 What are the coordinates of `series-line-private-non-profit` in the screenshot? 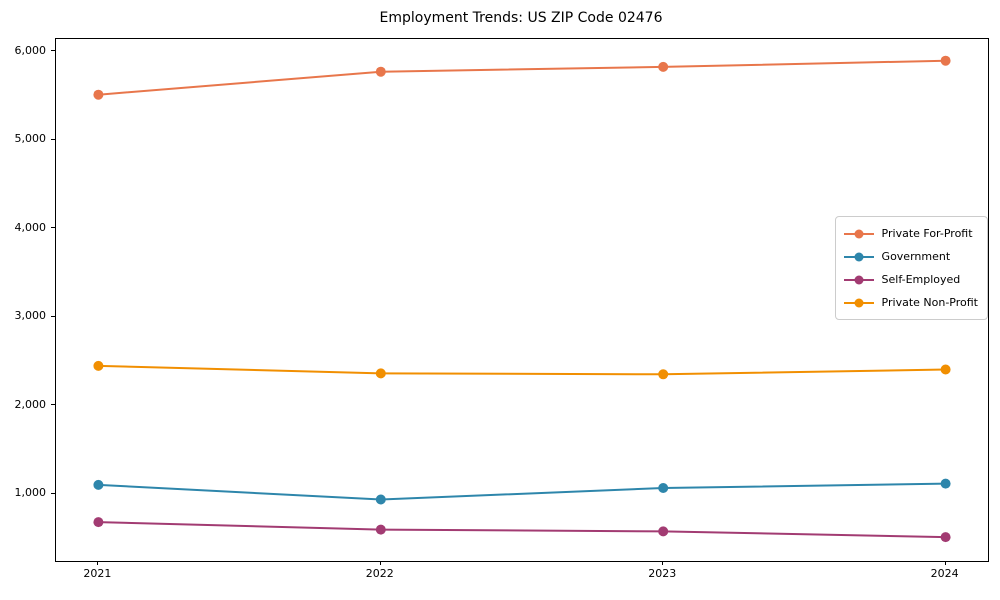 It's located at (522, 370).